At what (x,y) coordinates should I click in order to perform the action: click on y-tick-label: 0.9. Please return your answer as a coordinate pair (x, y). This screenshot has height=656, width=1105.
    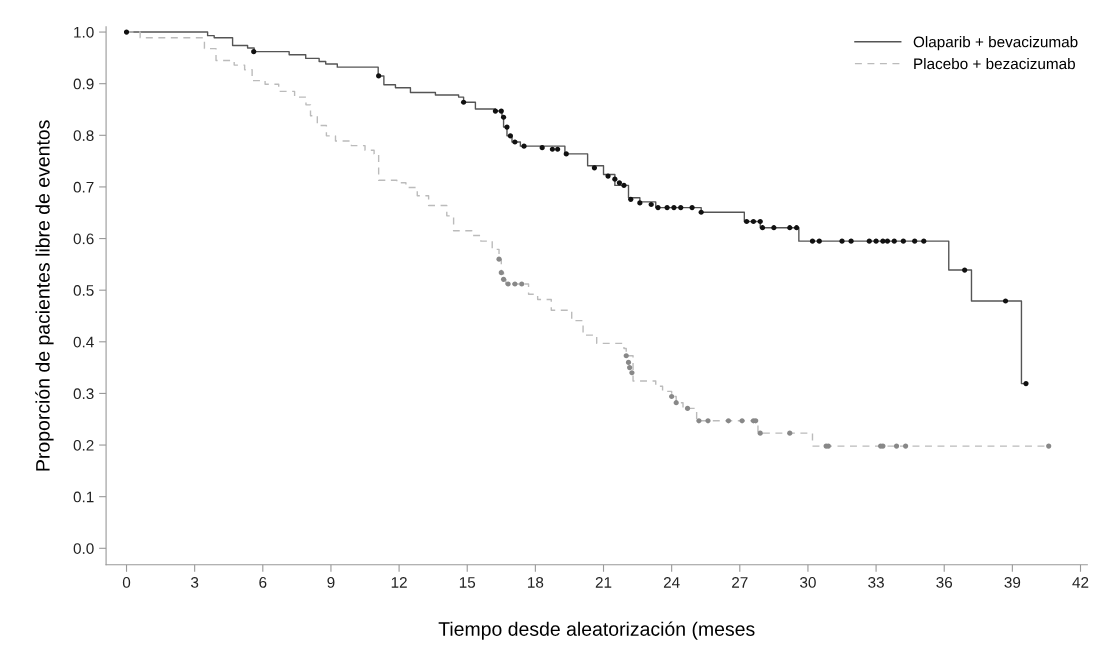
    Looking at the image, I should click on (83, 84).